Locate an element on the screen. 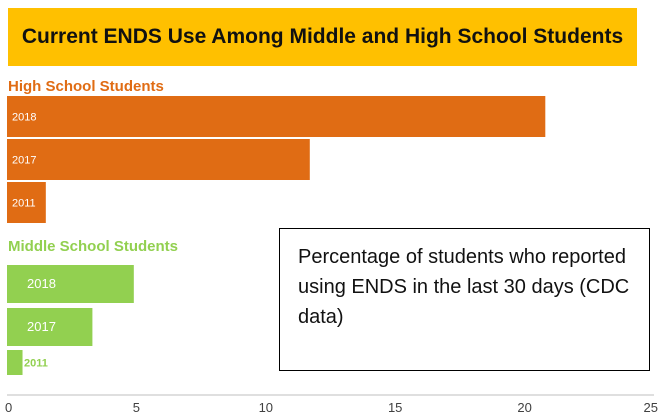 Image resolution: width=662 pixels, height=416 pixels. x-tick-label: 25 is located at coordinates (651, 407).